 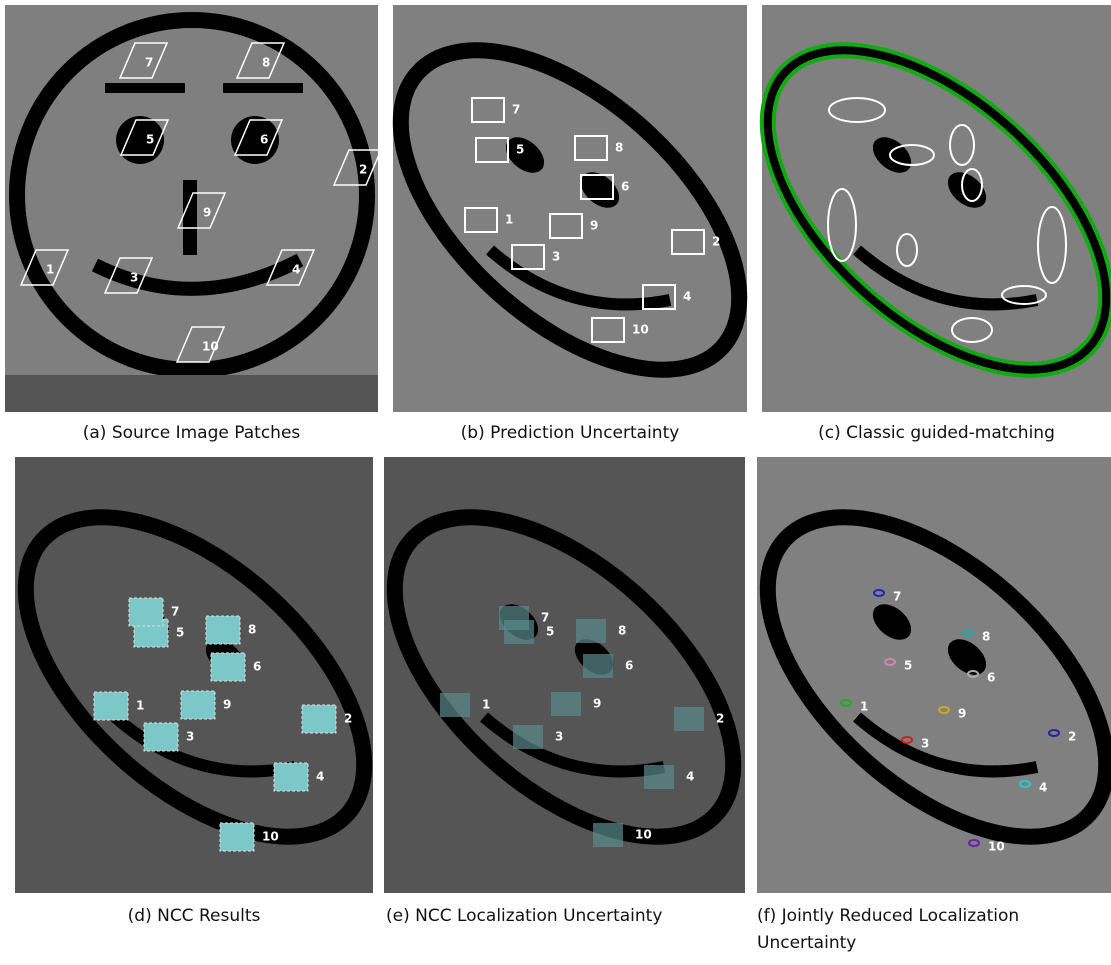 What do you see at coordinates (936, 433) in the screenshot?
I see `caption: (c) Classic guided-matching` at bounding box center [936, 433].